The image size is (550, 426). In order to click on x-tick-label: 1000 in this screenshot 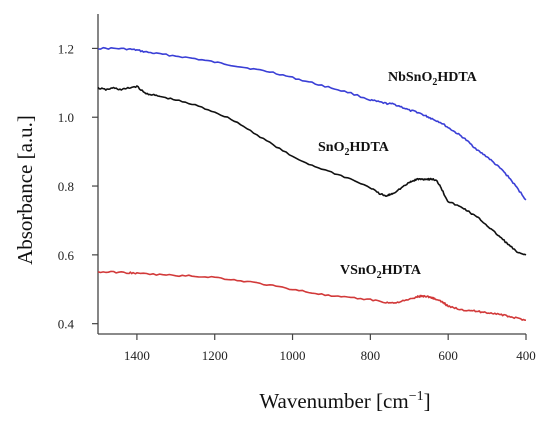, I will do `click(293, 355)`.